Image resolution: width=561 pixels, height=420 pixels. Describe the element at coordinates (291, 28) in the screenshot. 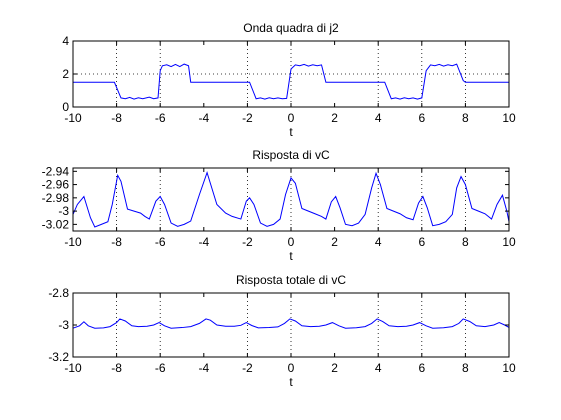

I see `subplot-title: Onda quadra di j2` at that location.